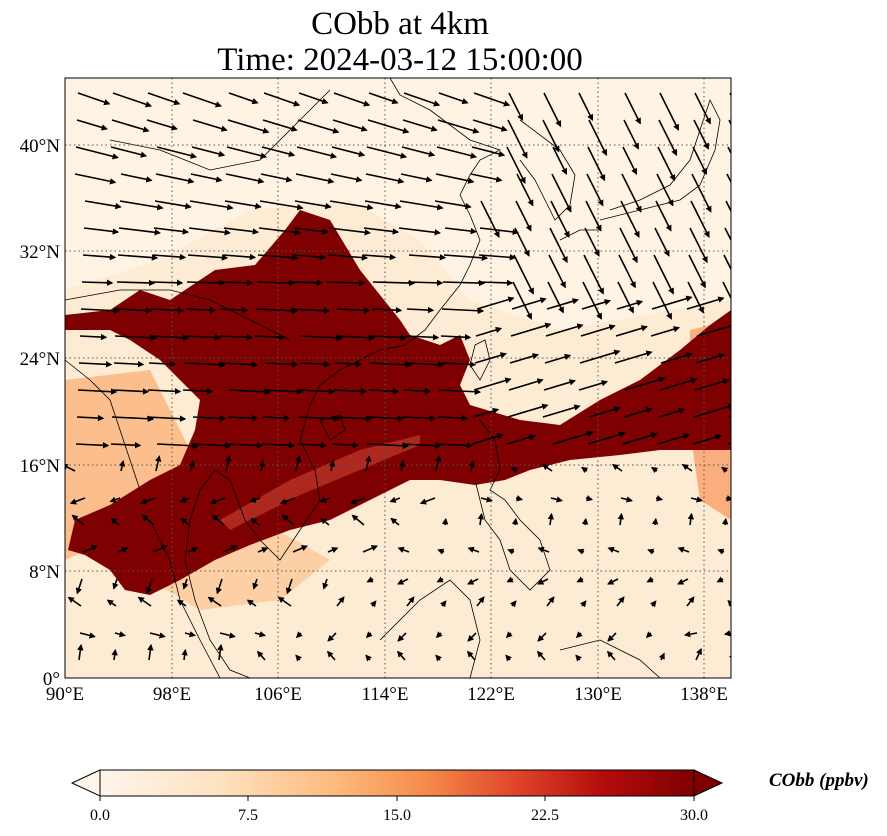 This screenshot has width=887, height=836. What do you see at coordinates (387, 694) in the screenshot?
I see `lon-axis: 90°E 98°E 106°E 114°E 122°E 130°E 138°E` at bounding box center [387, 694].